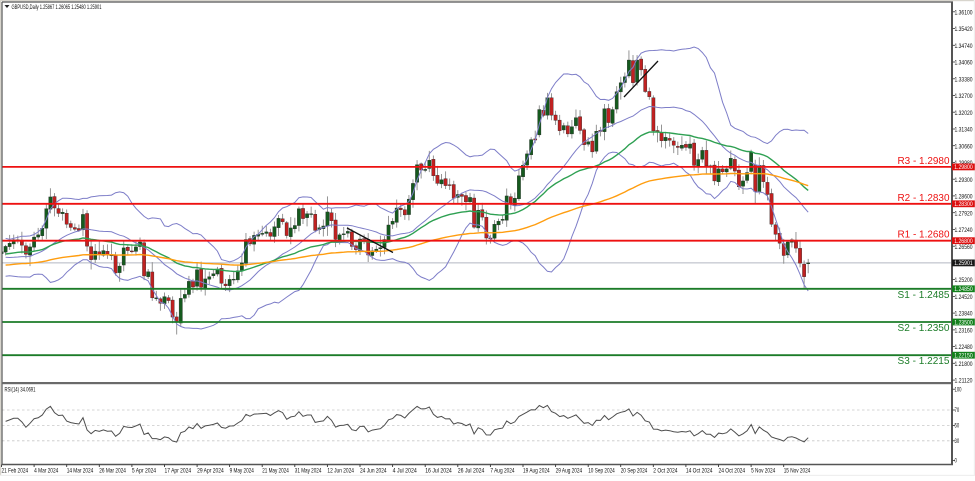 This screenshot has height=481, width=975. Describe the element at coordinates (964, 347) in the screenshot. I see `svg-text: 1.22480` at that location.